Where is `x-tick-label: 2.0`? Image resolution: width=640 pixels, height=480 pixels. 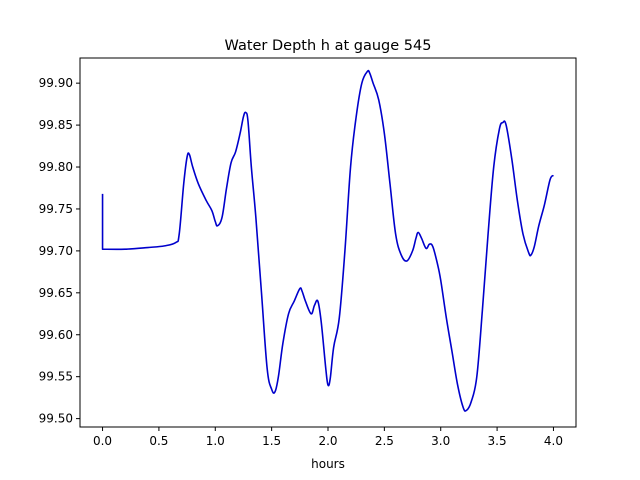 x-tick-label: 2.0 is located at coordinates (327, 441).